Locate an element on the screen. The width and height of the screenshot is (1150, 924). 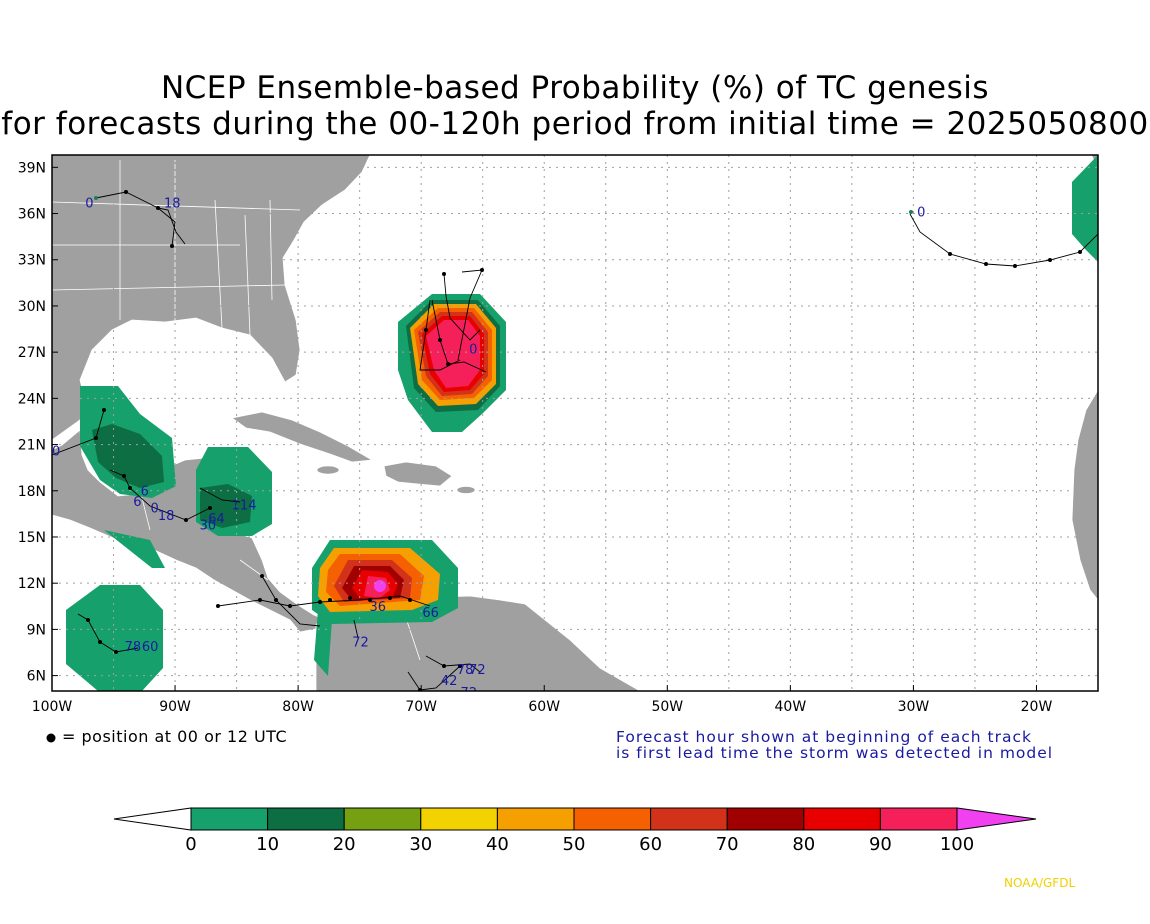
lon-tick-label: 90W is located at coordinates (175, 707).